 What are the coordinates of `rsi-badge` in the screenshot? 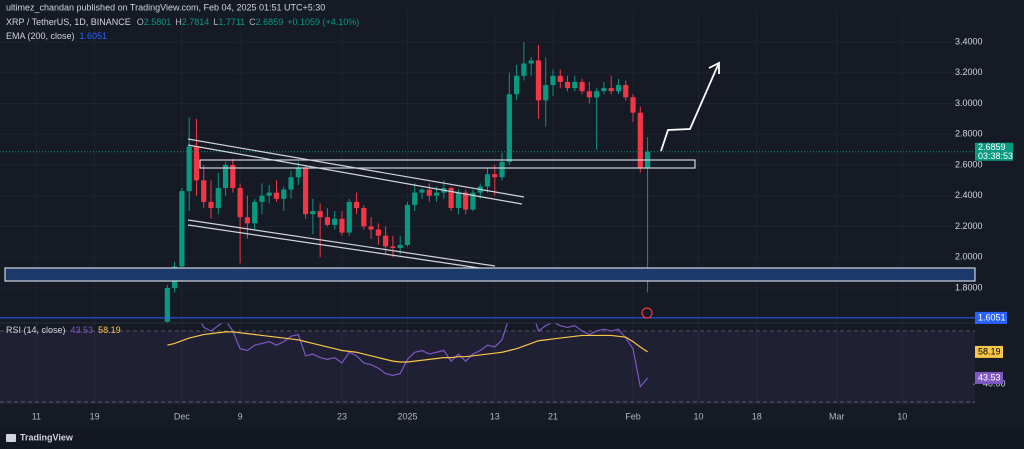 It's located at (989, 351).